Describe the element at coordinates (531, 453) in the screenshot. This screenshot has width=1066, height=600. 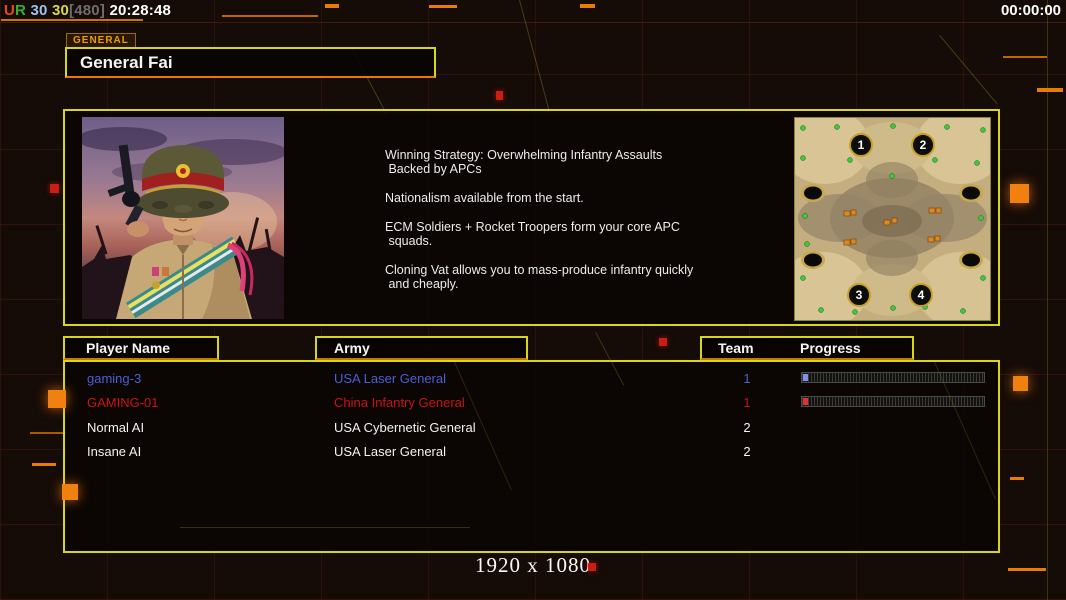
I see `table-row: Insane AI USA Laser General 2` at that location.